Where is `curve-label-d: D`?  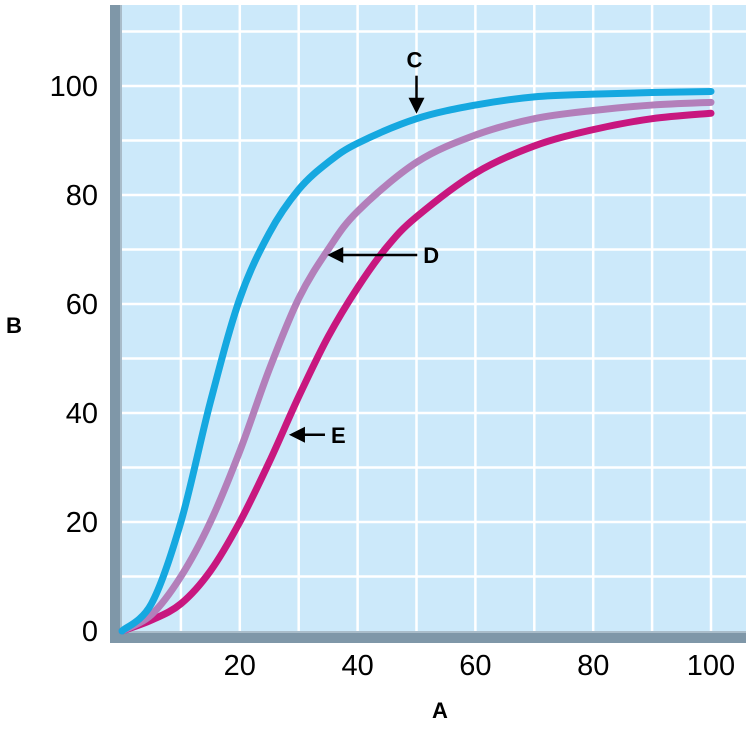
curve-label-d: D is located at coordinates (431, 255).